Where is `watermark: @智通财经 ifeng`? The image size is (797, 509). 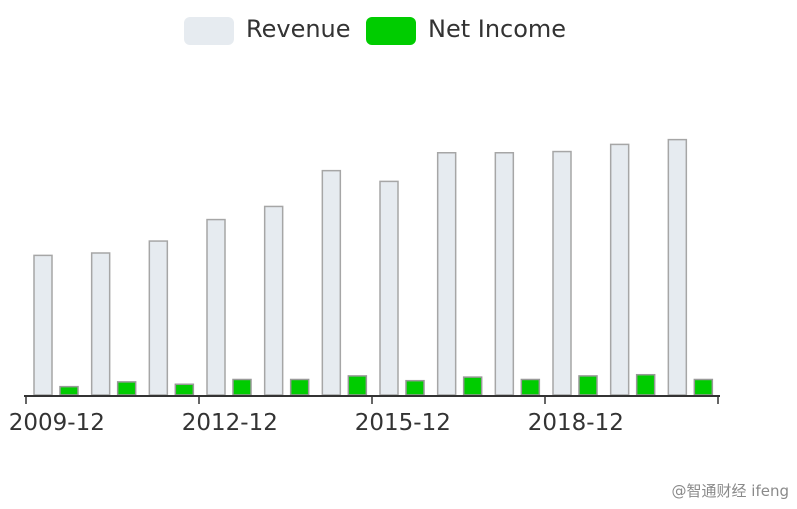 watermark: @智通财经 ifeng is located at coordinates (730, 491).